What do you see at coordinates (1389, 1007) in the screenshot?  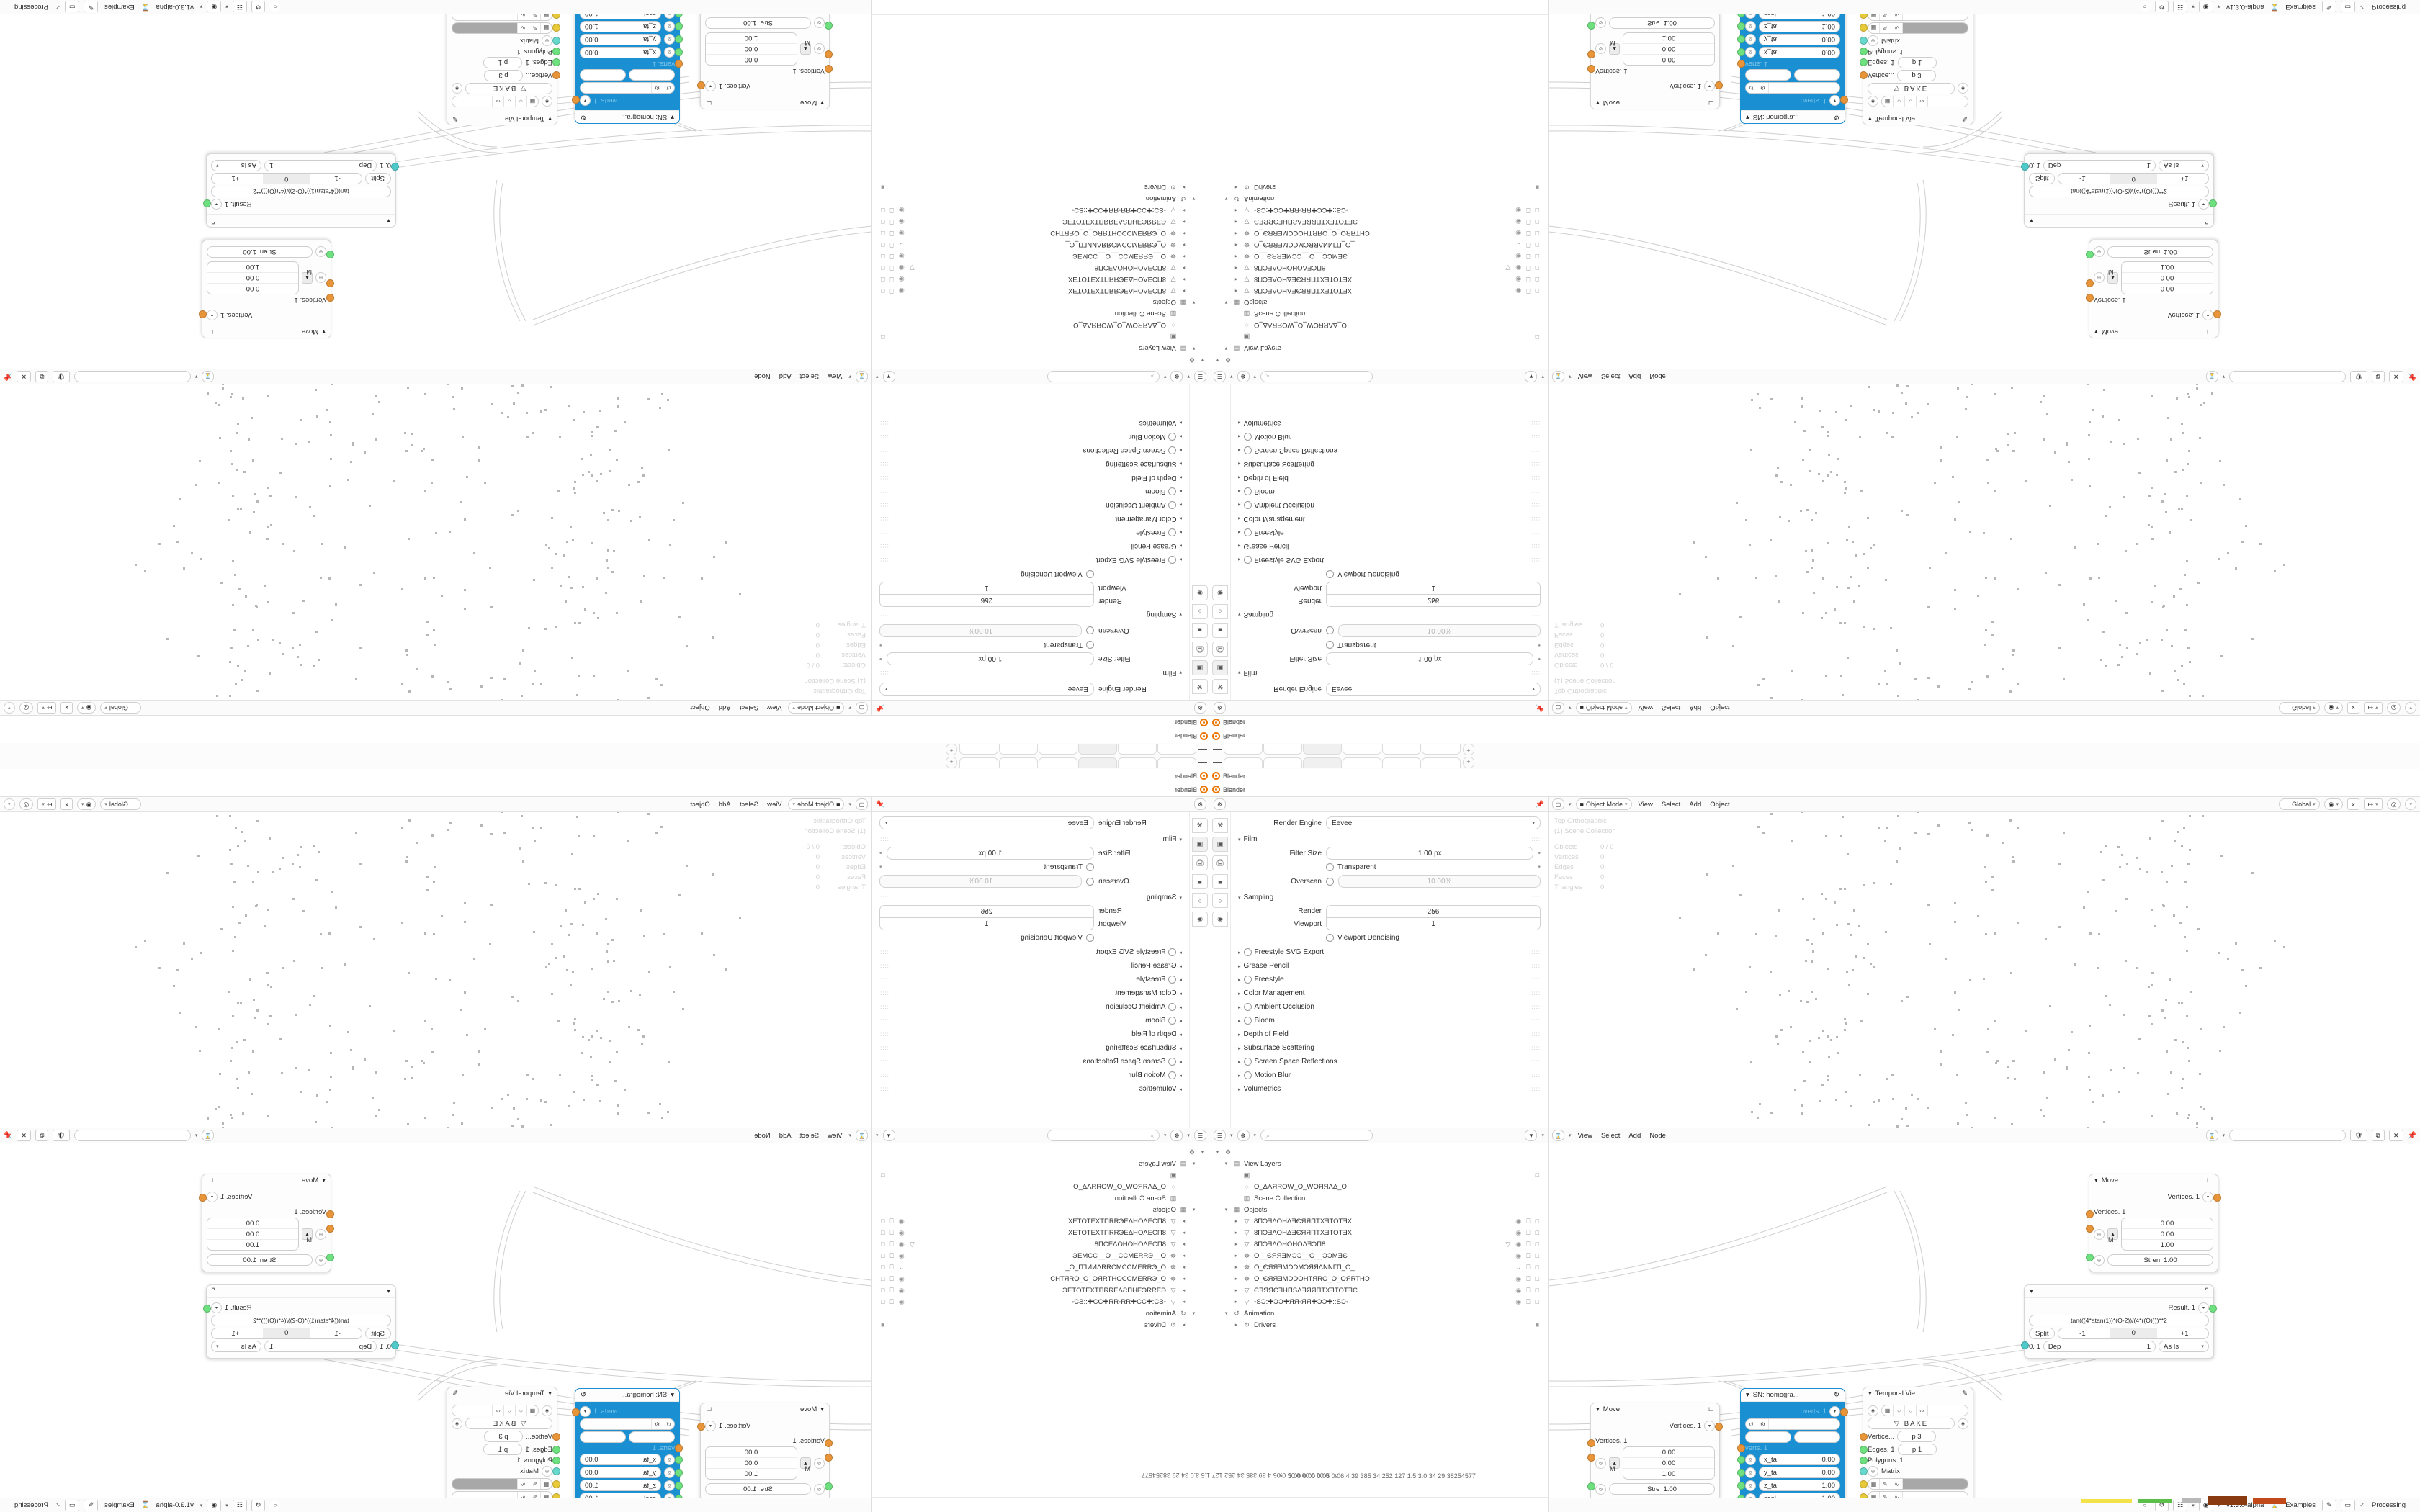 I see `collapsed-section-4: ▸ Ambient Occlusion::::` at bounding box center [1389, 1007].